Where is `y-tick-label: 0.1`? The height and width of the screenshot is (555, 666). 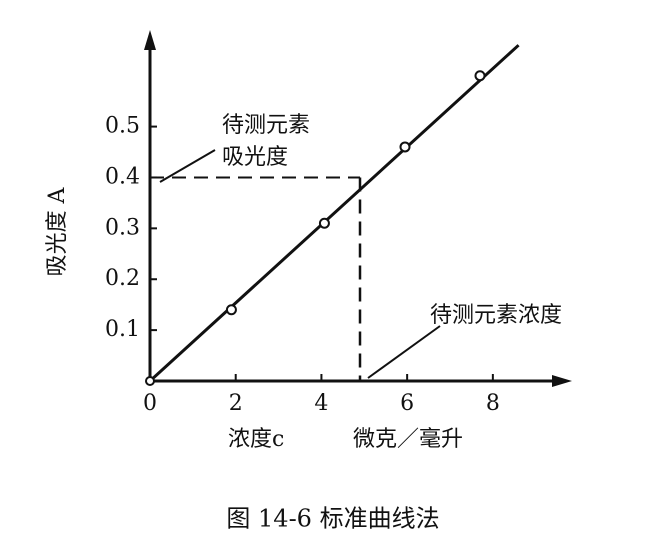
y-tick-label: 0.1 is located at coordinates (122, 329).